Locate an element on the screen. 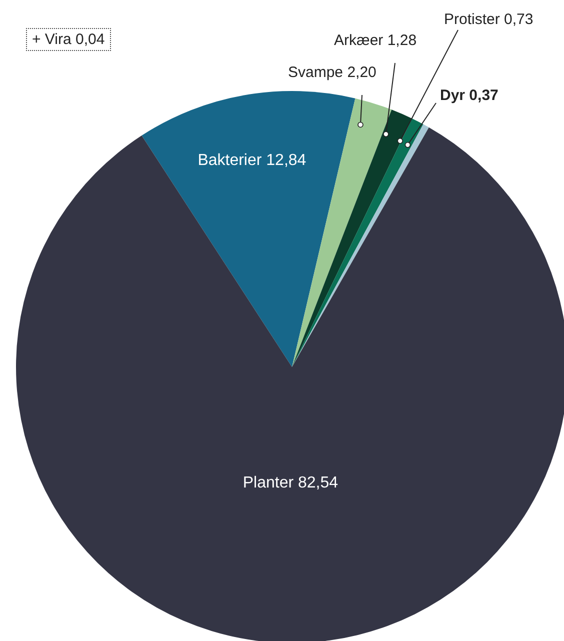  slice-label: Arkæer 1,28 is located at coordinates (375, 40).